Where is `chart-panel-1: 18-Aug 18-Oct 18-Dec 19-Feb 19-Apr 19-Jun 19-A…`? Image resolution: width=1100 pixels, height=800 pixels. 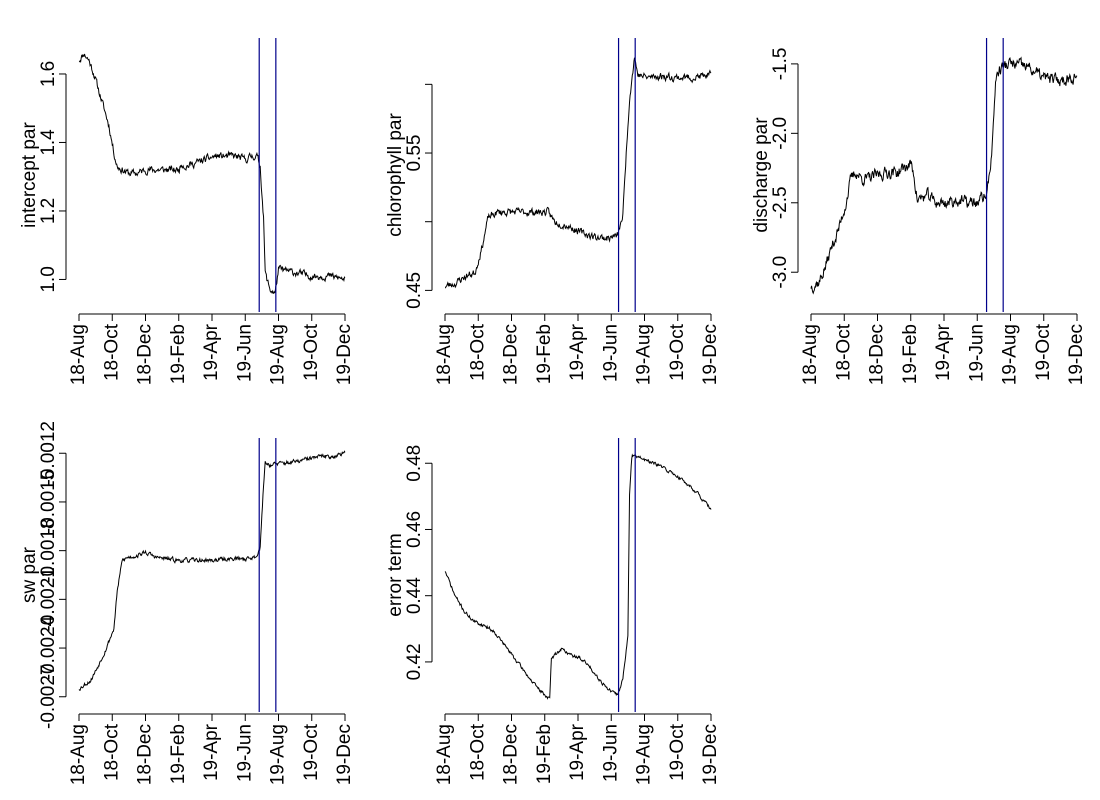 chart-panel-1: 18-Aug 18-Oct 18-Dec 19-Feb 19-Apr 19-Jun 19-A… is located at coordinates (187, 211).